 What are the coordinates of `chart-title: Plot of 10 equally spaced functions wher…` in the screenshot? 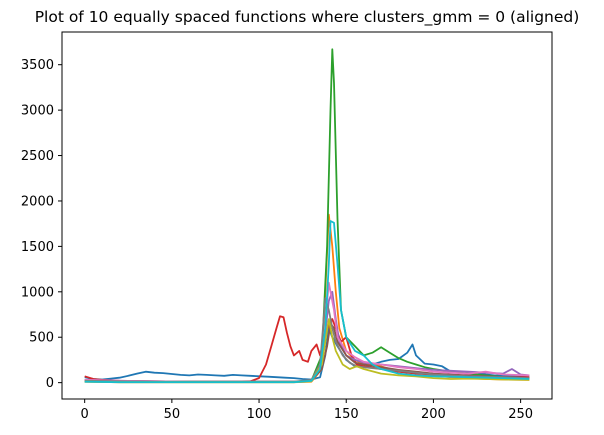 It's located at (307, 17).